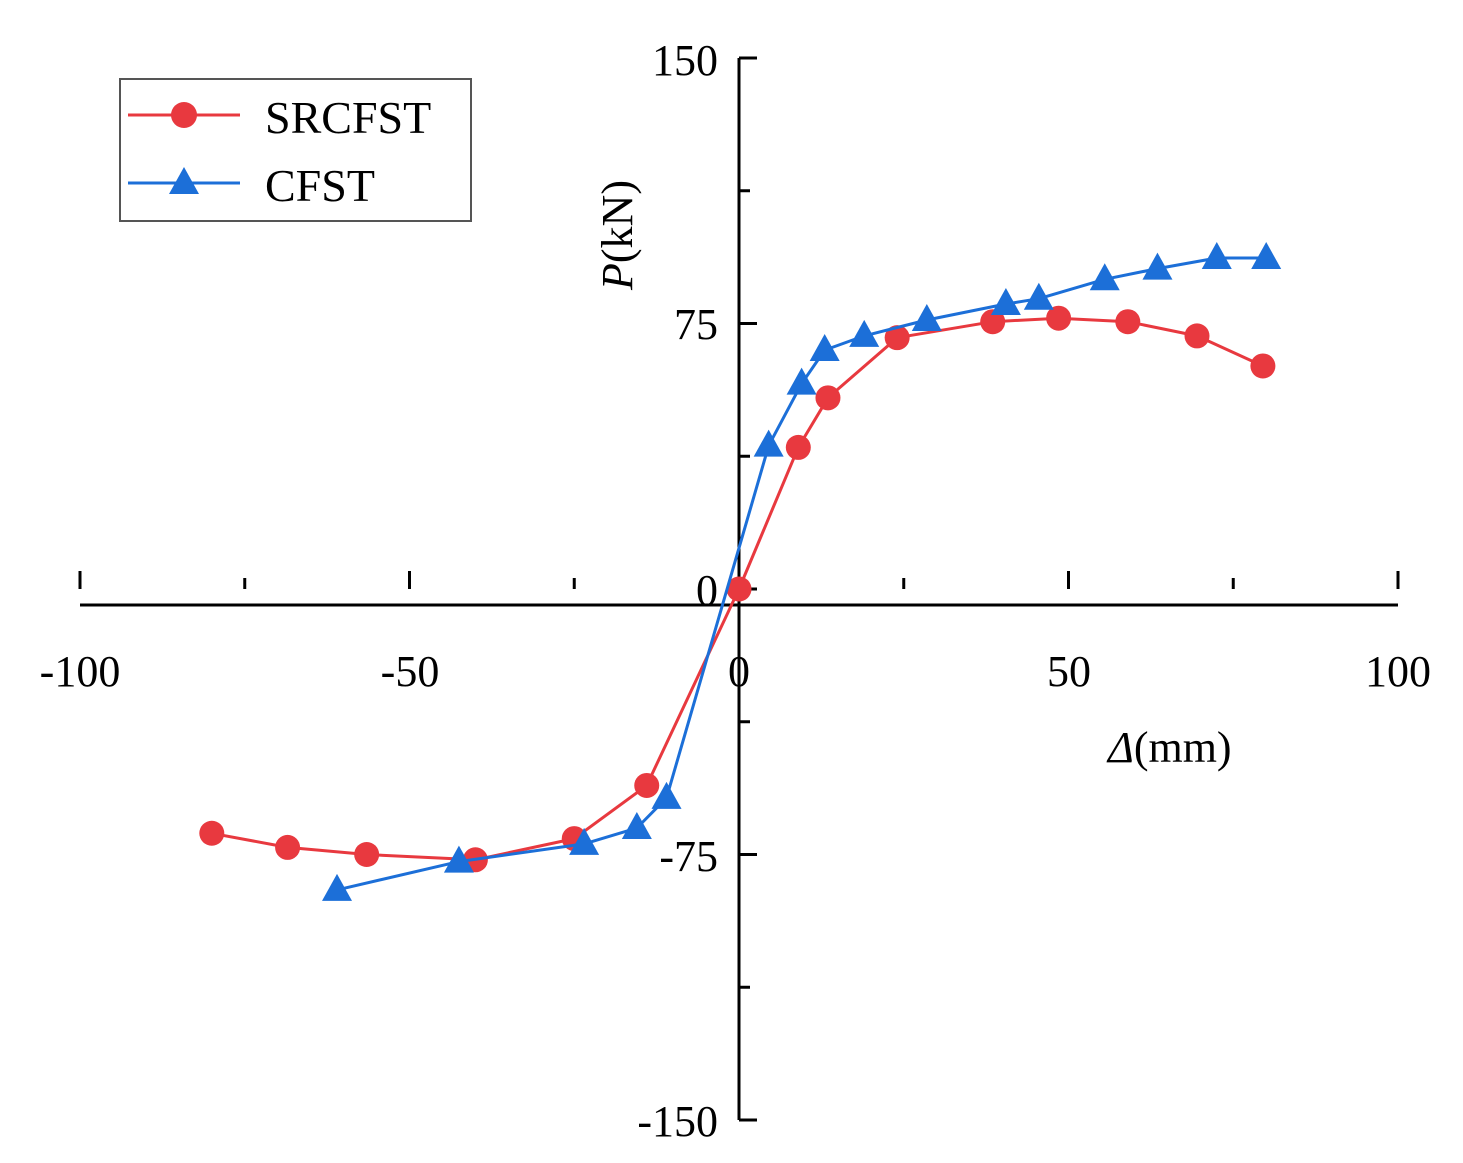  Describe the element at coordinates (348, 117) in the screenshot. I see `legend-label-srcfst: SRCFST` at that location.